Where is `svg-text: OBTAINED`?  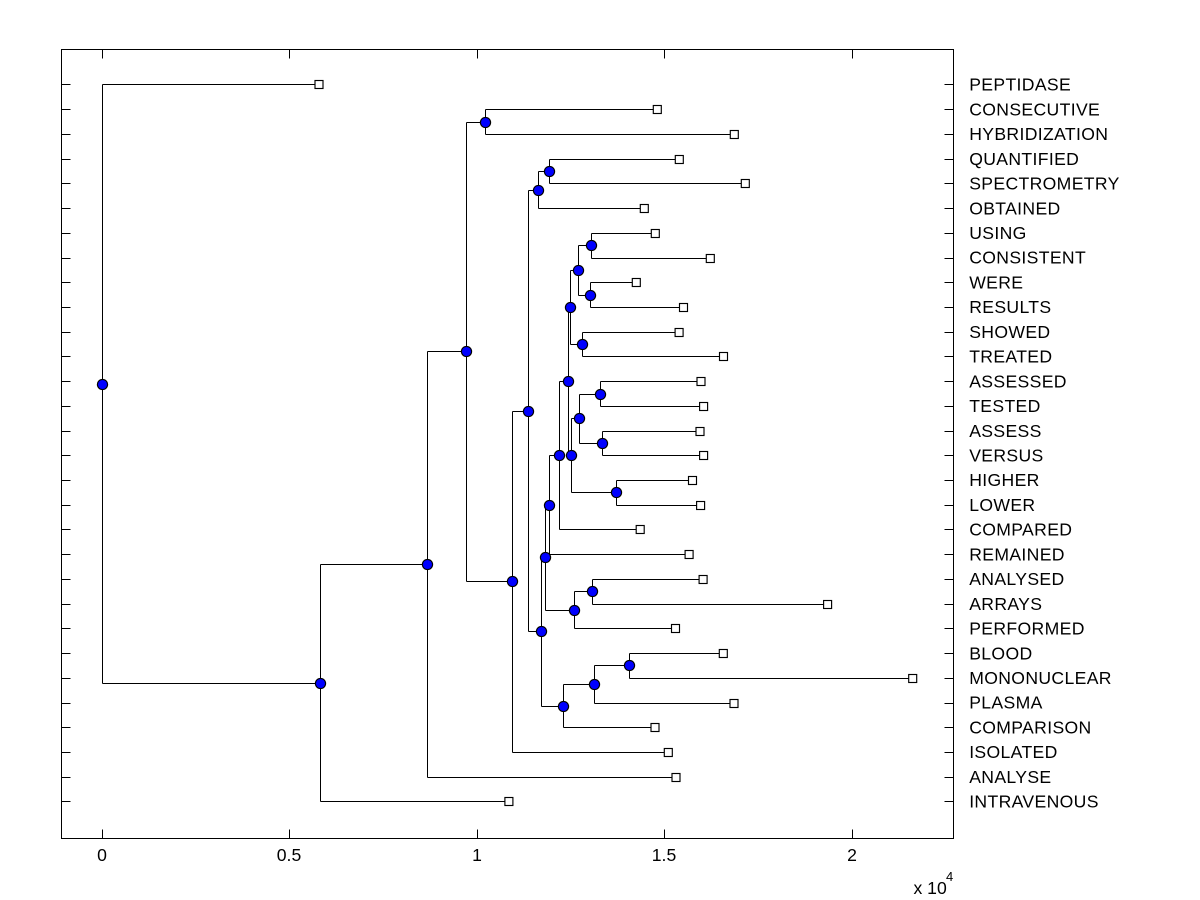
svg-text: OBTAINED is located at coordinates (1014, 208).